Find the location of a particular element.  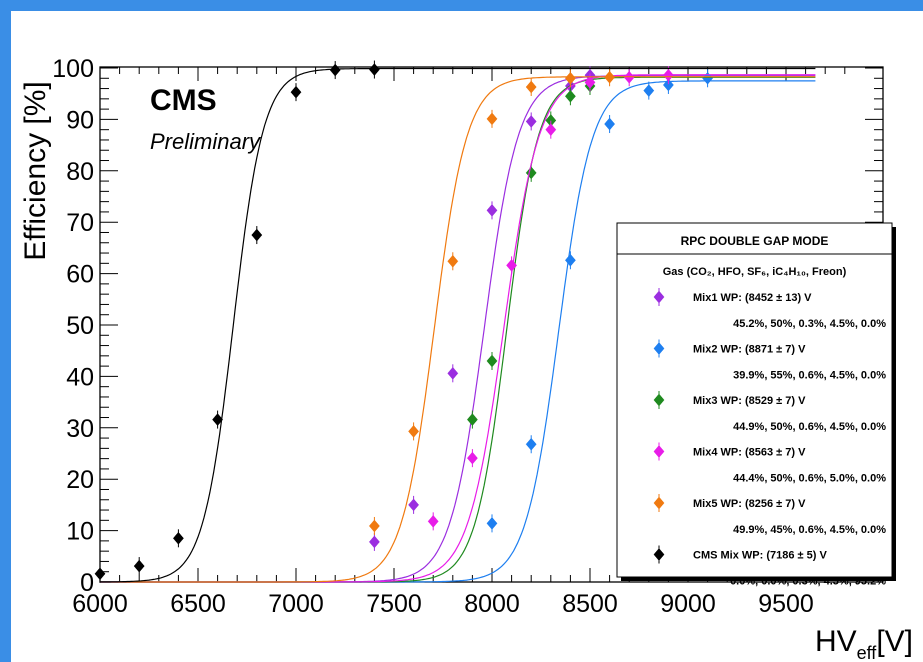

x-axis-label: HVeff[V] is located at coordinates (864, 643).